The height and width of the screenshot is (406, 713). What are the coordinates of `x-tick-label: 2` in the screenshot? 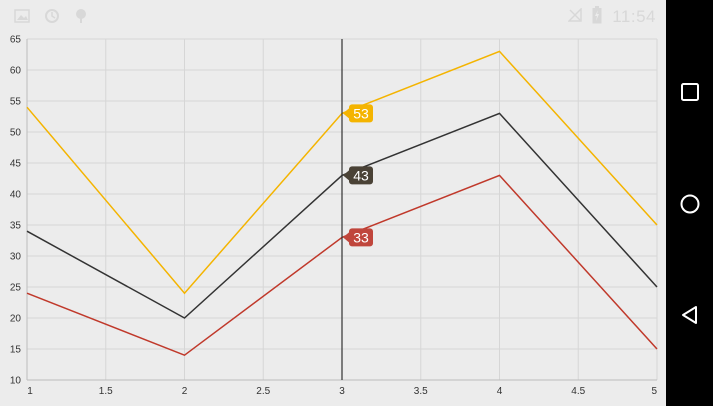 It's located at (185, 391).